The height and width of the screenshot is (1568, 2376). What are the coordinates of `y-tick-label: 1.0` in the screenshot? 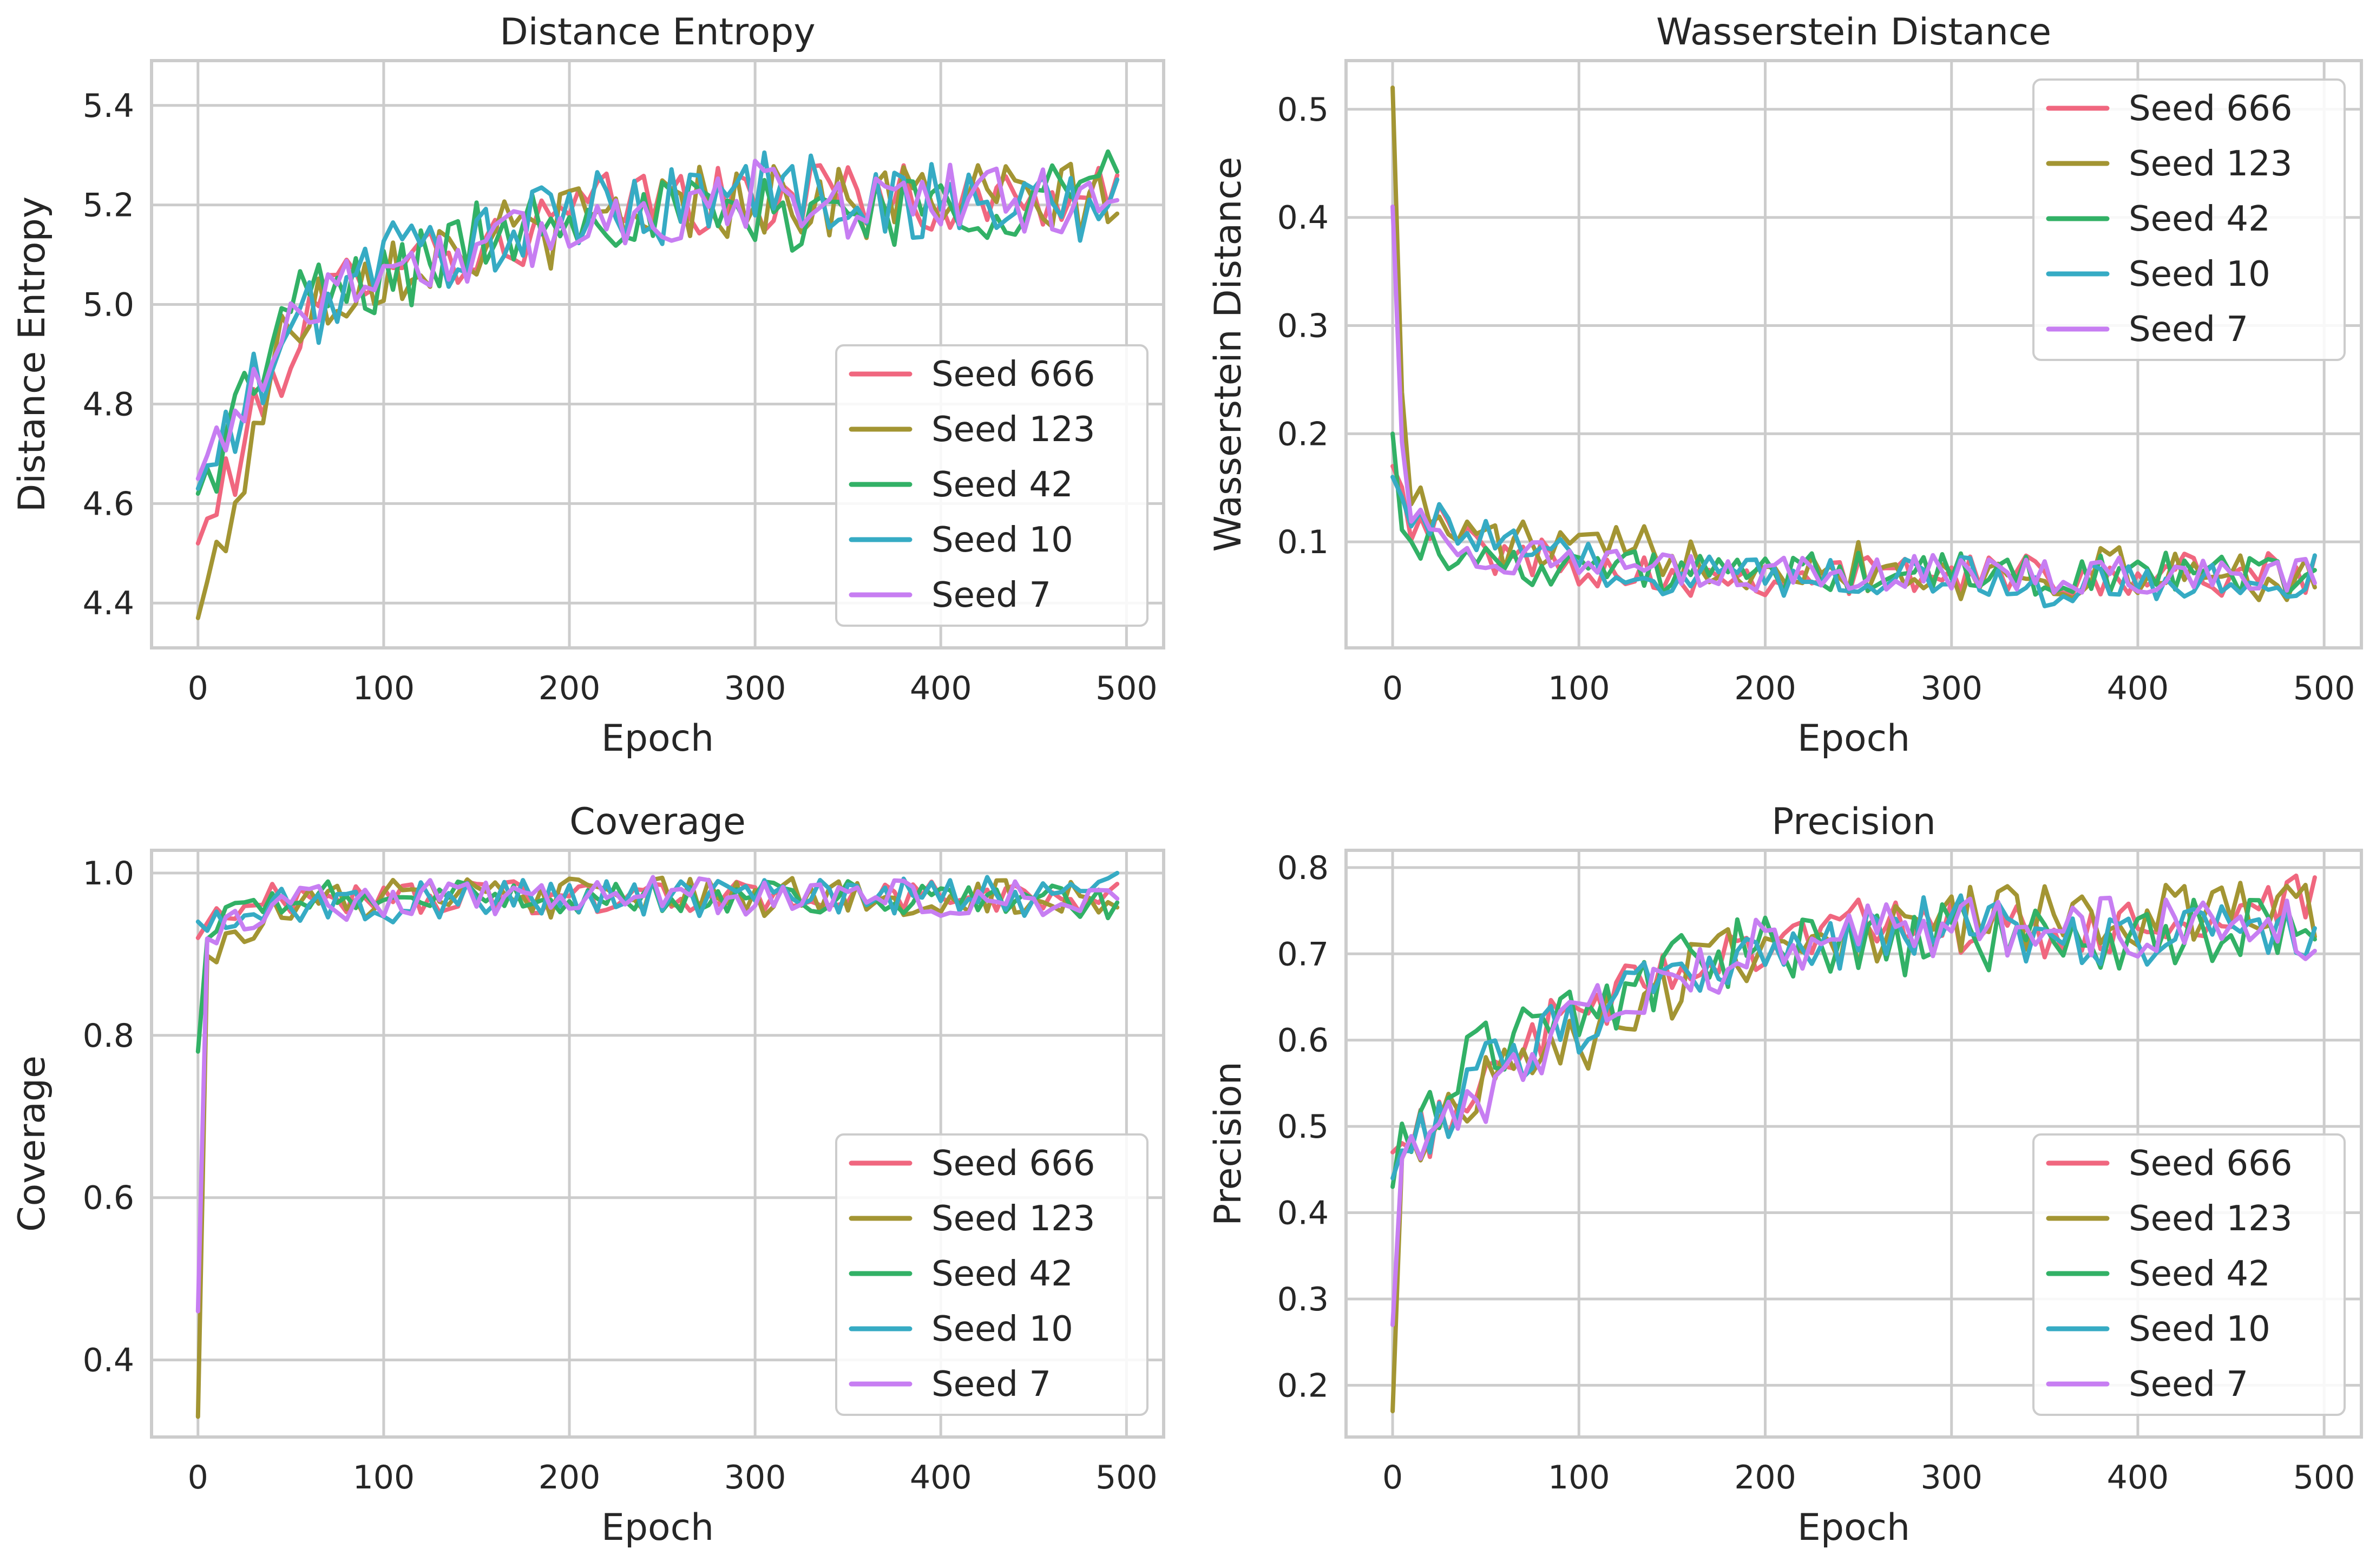 It's located at (108, 874).